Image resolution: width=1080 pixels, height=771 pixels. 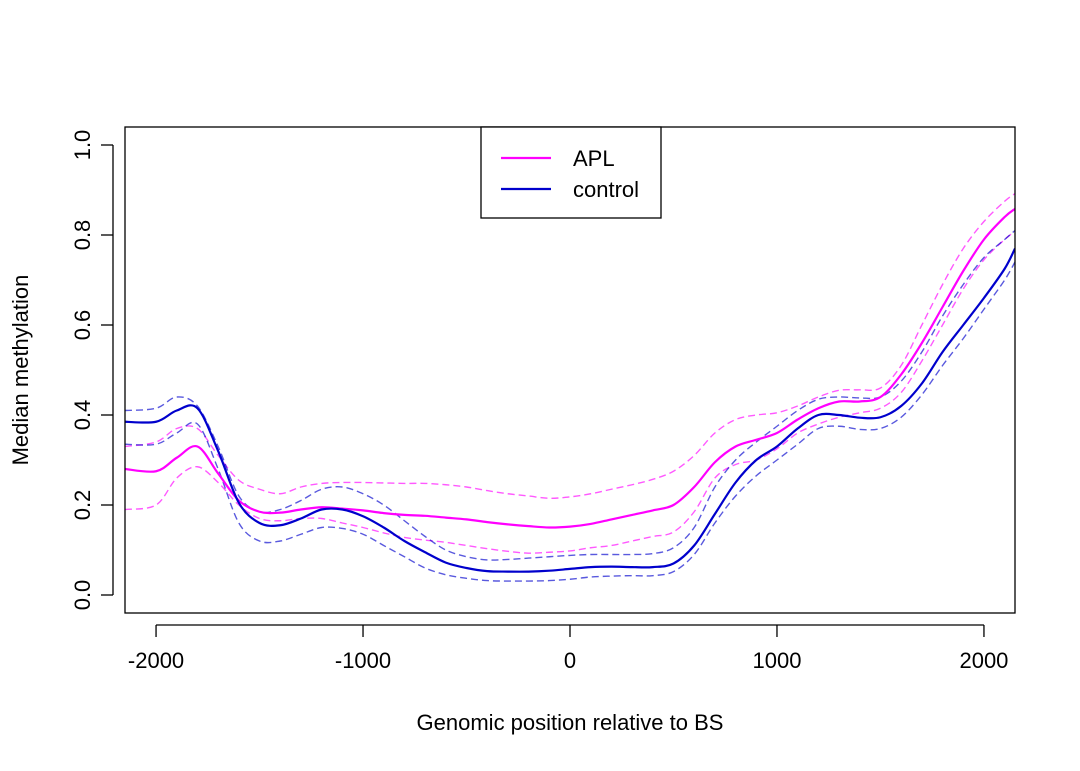 I want to click on x-axis: -2000 -1000 0 1000 2000, so click(x=568, y=648).